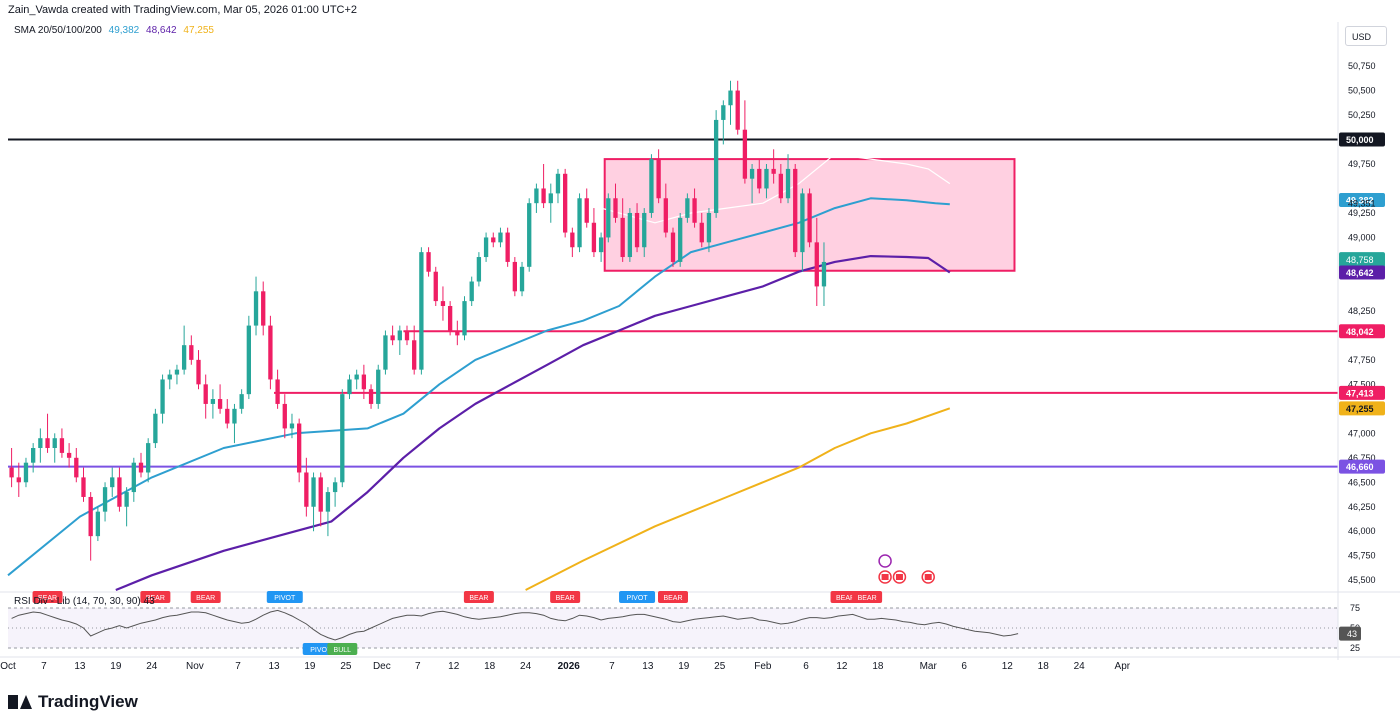  Describe the element at coordinates (906, 569) in the screenshot. I see `event-icons` at that location.